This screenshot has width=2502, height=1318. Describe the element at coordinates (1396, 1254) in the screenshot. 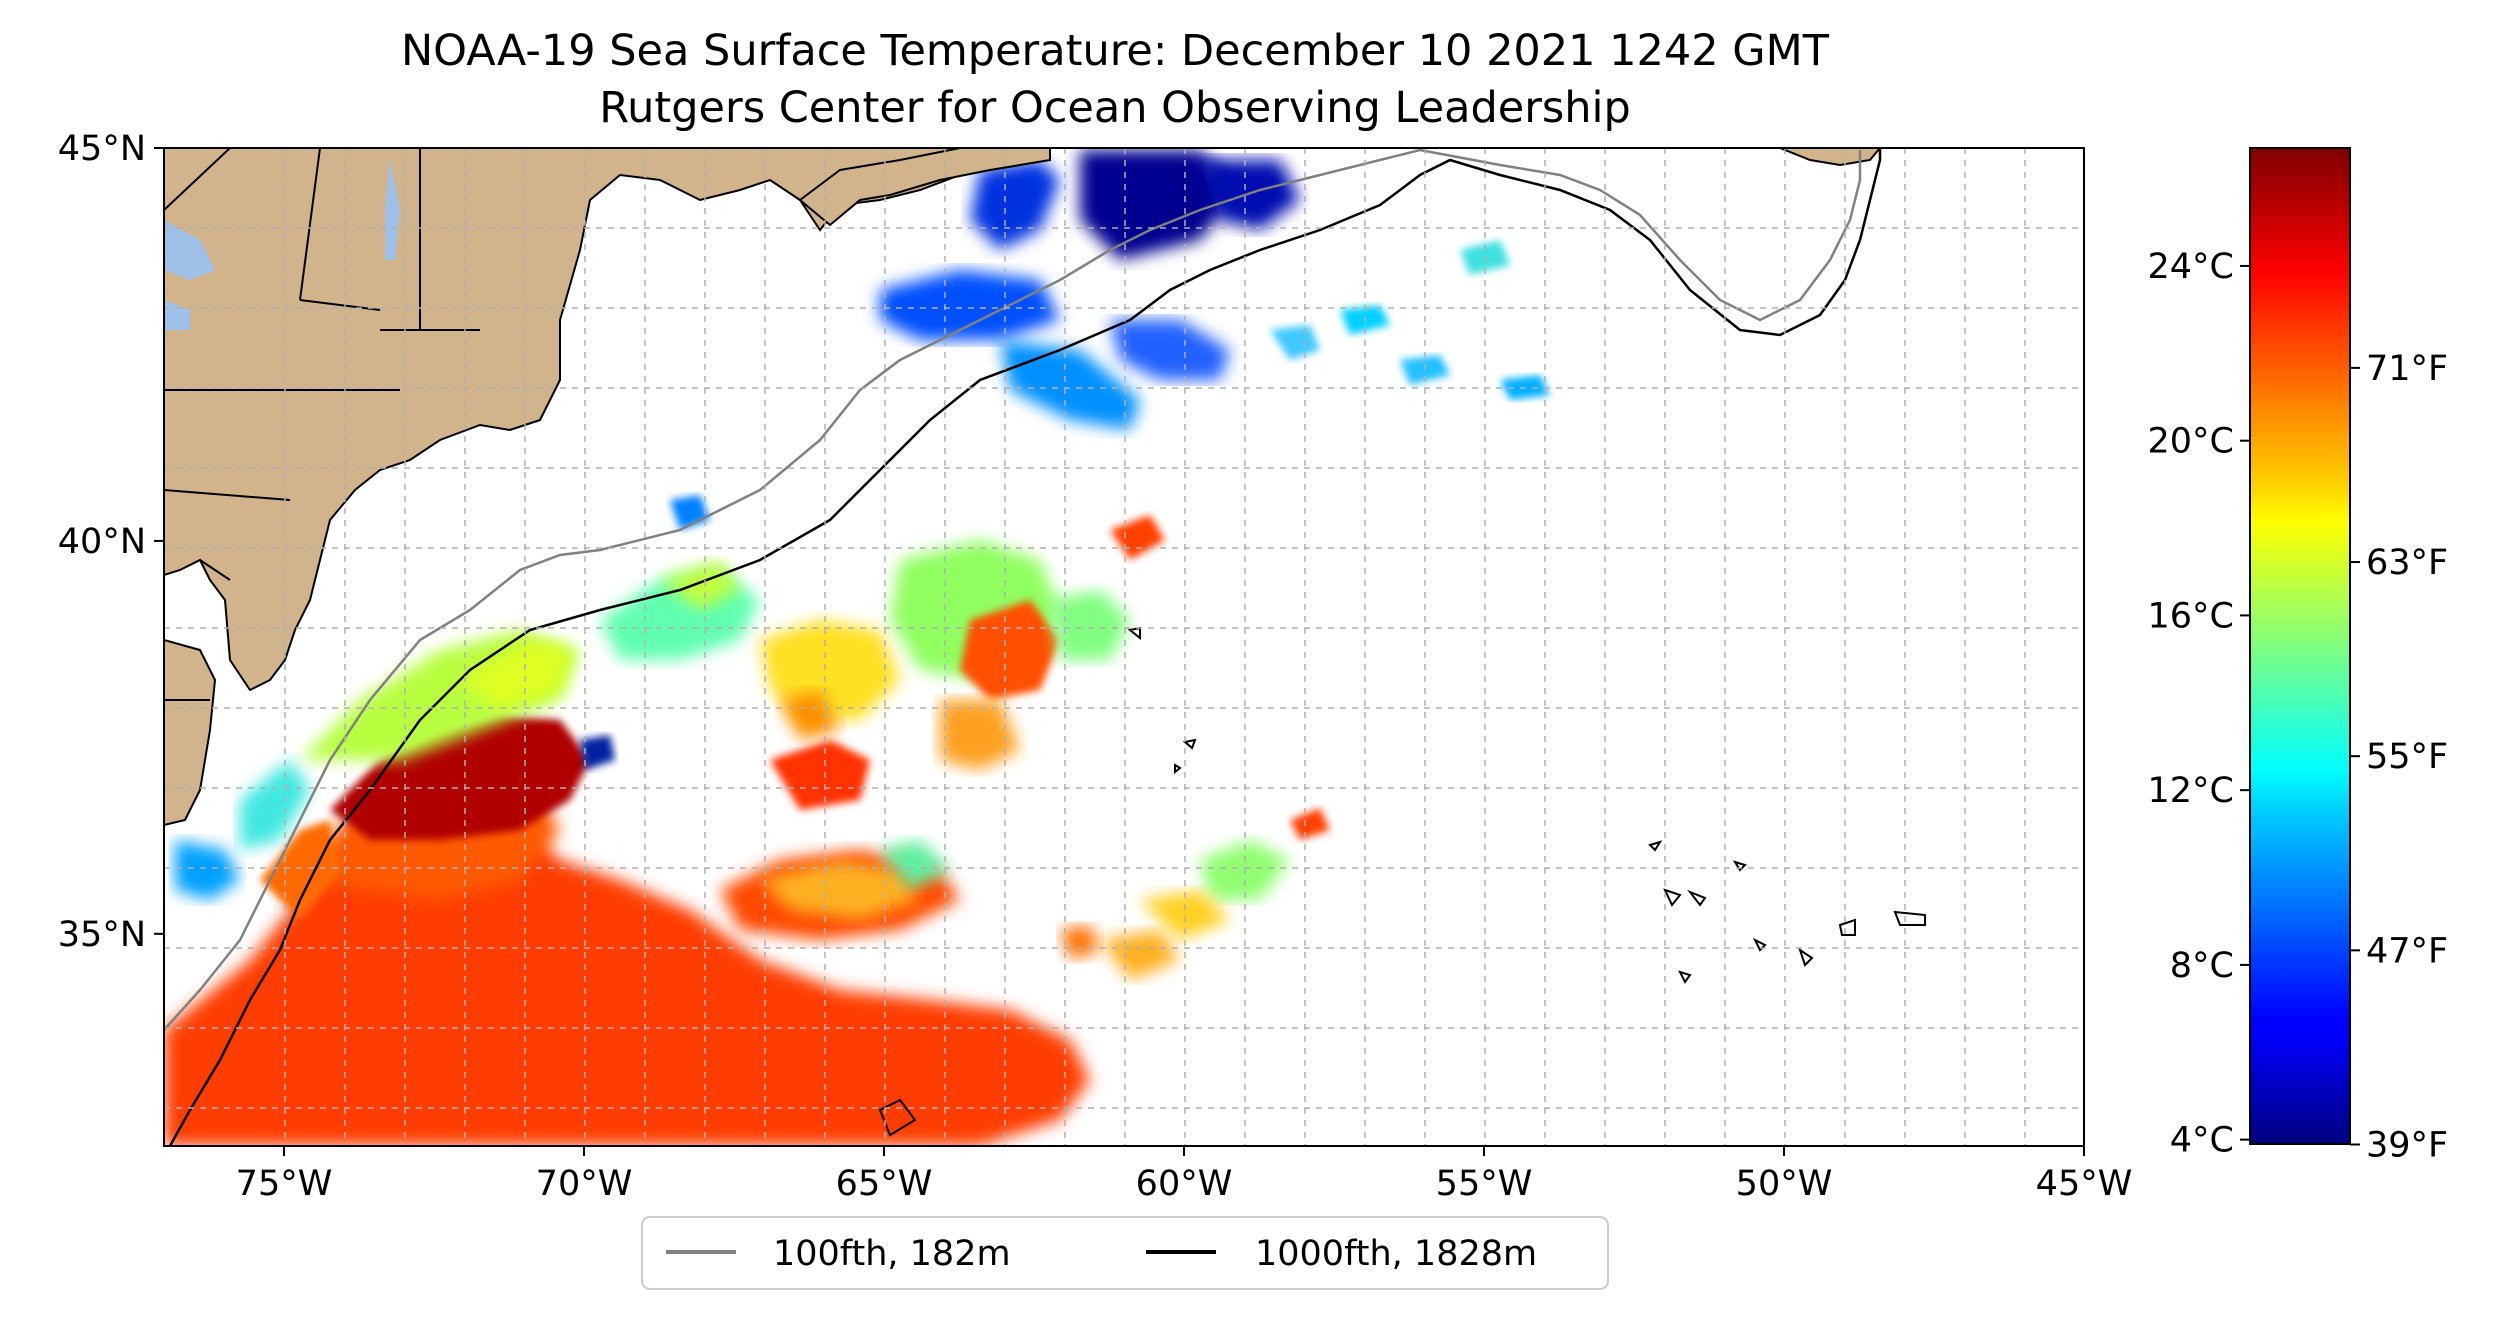

I see `legend-label-1000fth: 1000fth, 1828m` at that location.